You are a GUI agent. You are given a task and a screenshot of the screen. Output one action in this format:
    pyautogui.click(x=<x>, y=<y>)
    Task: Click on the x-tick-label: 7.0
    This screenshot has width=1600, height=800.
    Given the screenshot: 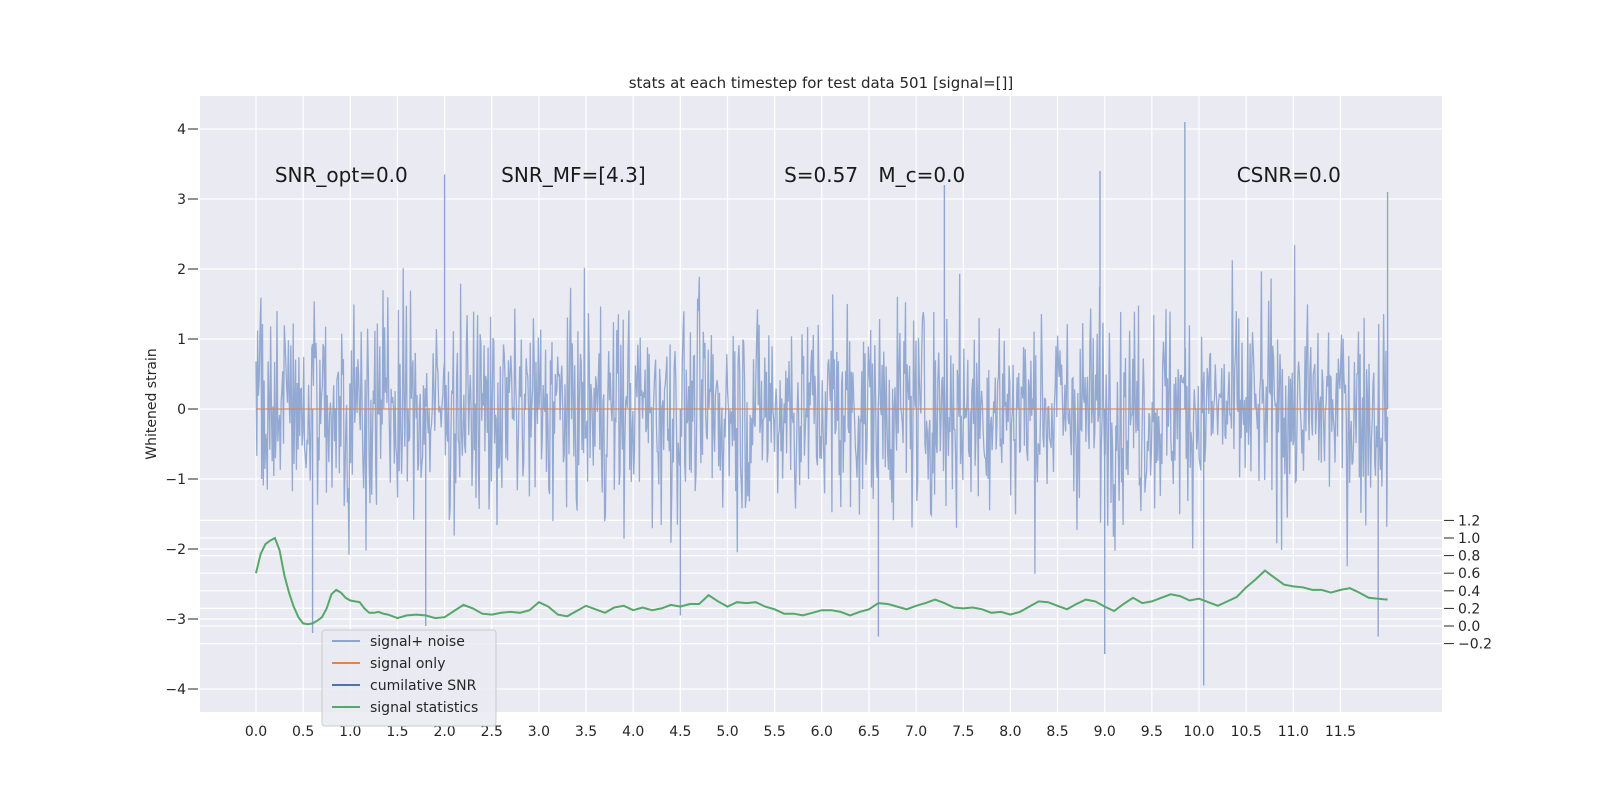 What is the action you would take?
    pyautogui.click(x=916, y=732)
    